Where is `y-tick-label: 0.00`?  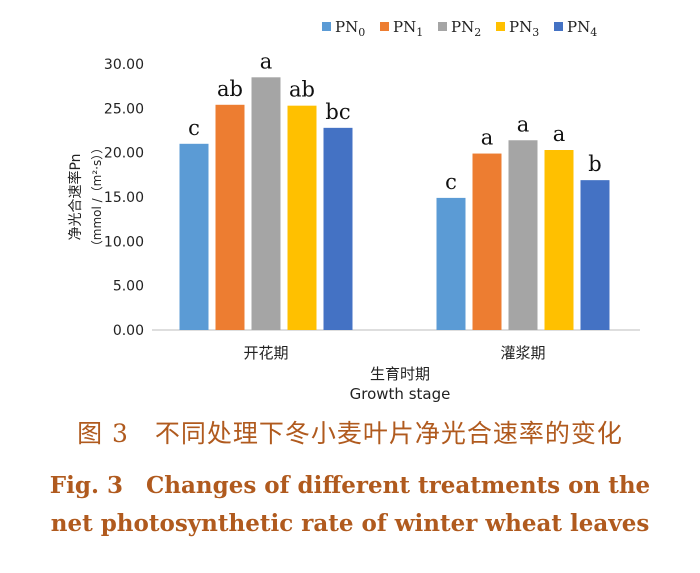 y-tick-label: 0.00 is located at coordinates (128, 331).